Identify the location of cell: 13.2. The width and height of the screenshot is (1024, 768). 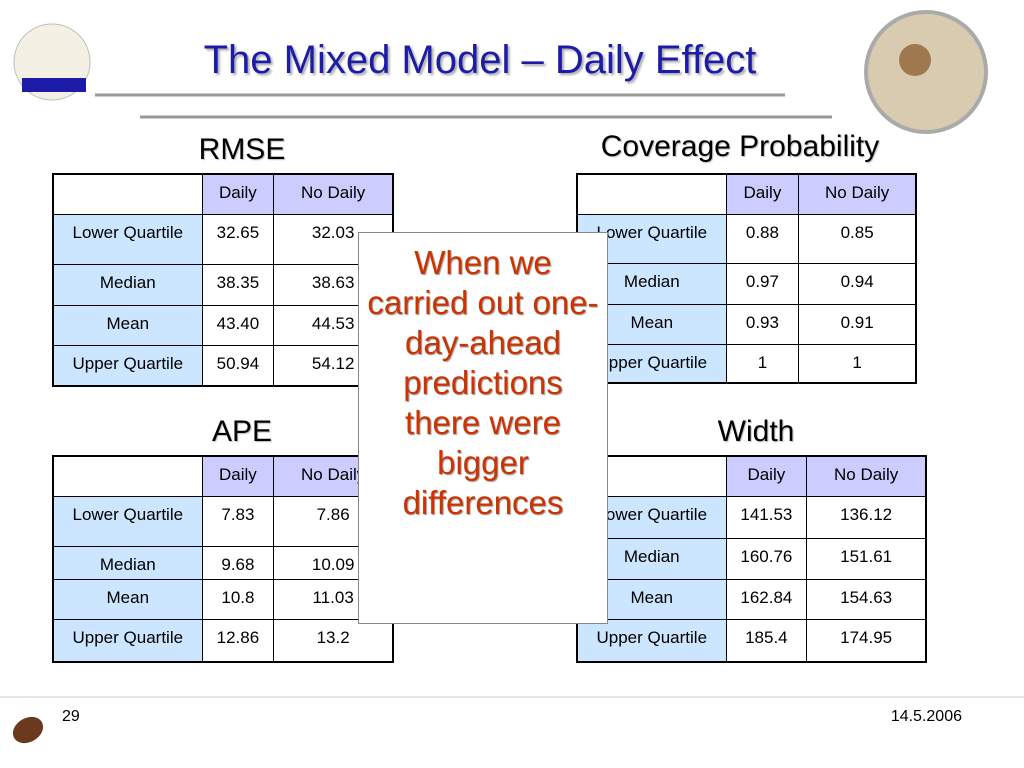
(333, 640).